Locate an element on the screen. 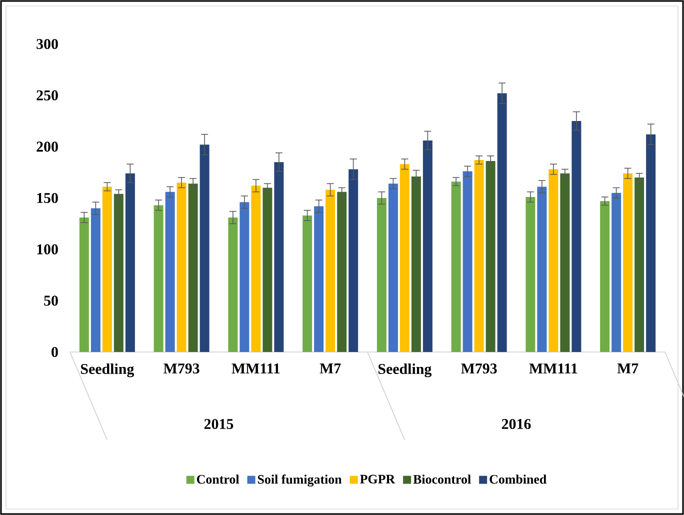 Image resolution: width=684 pixels, height=515 pixels. legend-label: Soil fumigation is located at coordinates (300, 480).